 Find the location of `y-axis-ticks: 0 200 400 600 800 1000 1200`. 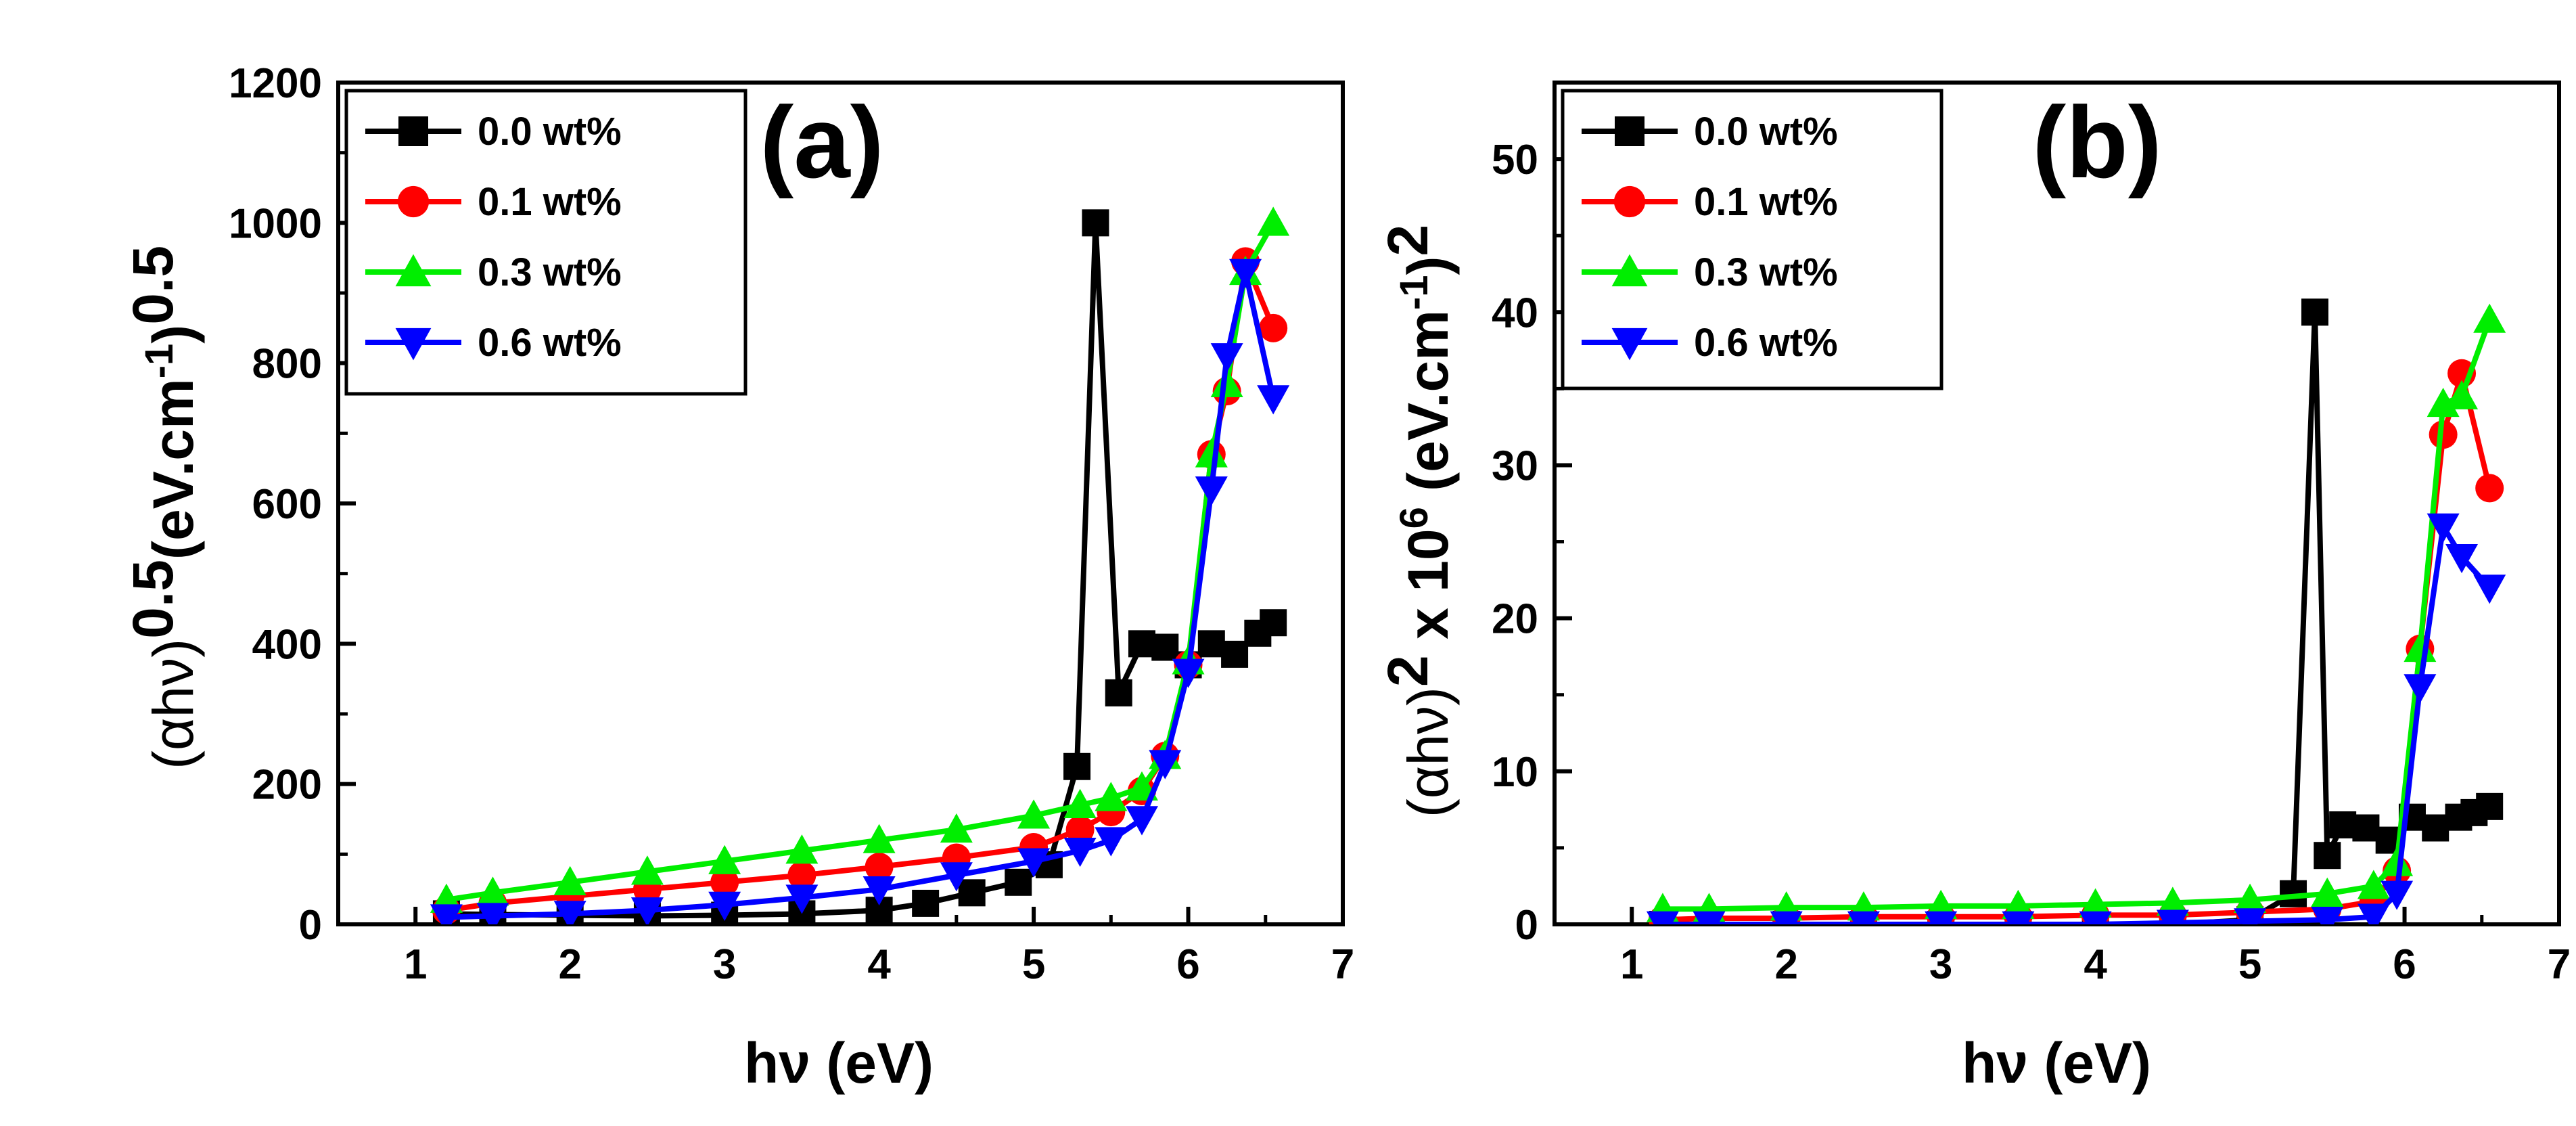

y-axis-ticks: 0 200 400 600 800 1000 1200 is located at coordinates (292, 504).